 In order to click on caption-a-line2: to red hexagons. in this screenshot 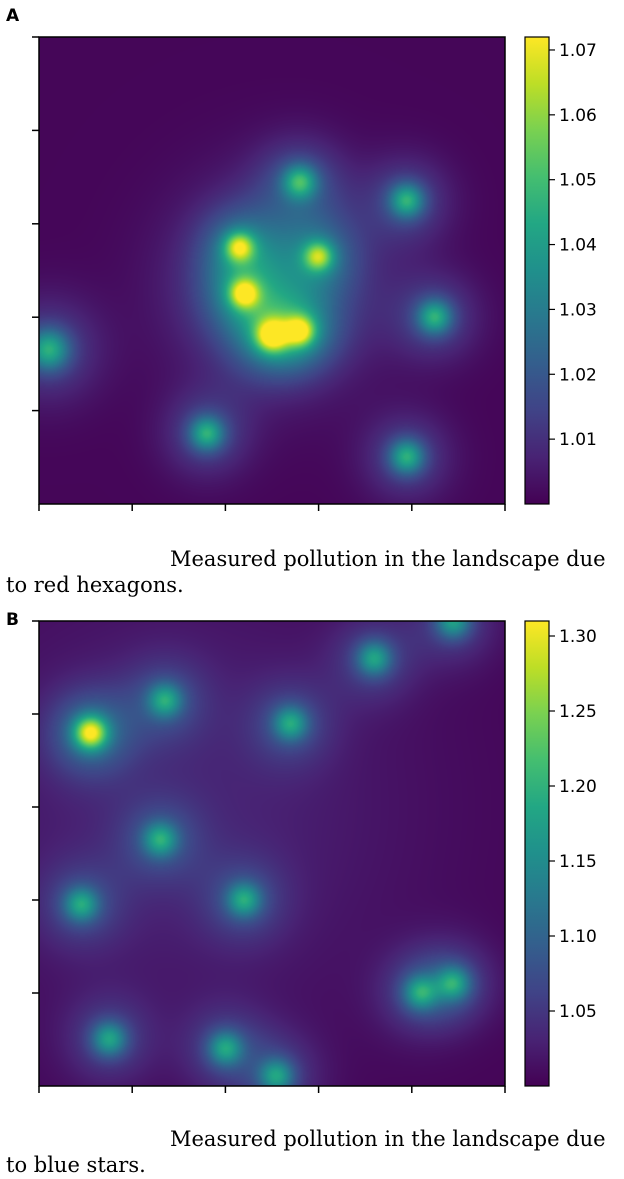, I will do `click(95, 585)`.